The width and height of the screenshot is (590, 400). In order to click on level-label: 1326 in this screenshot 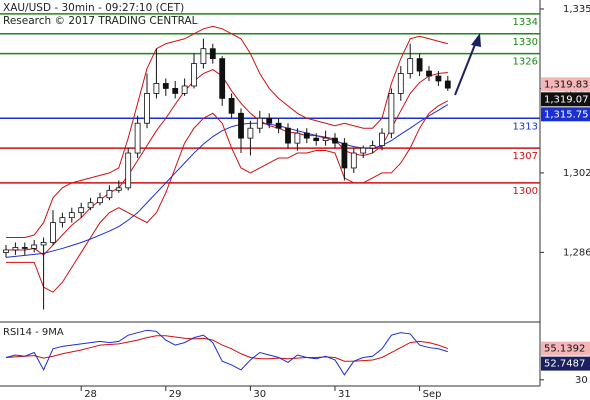, I will do `click(525, 62)`.